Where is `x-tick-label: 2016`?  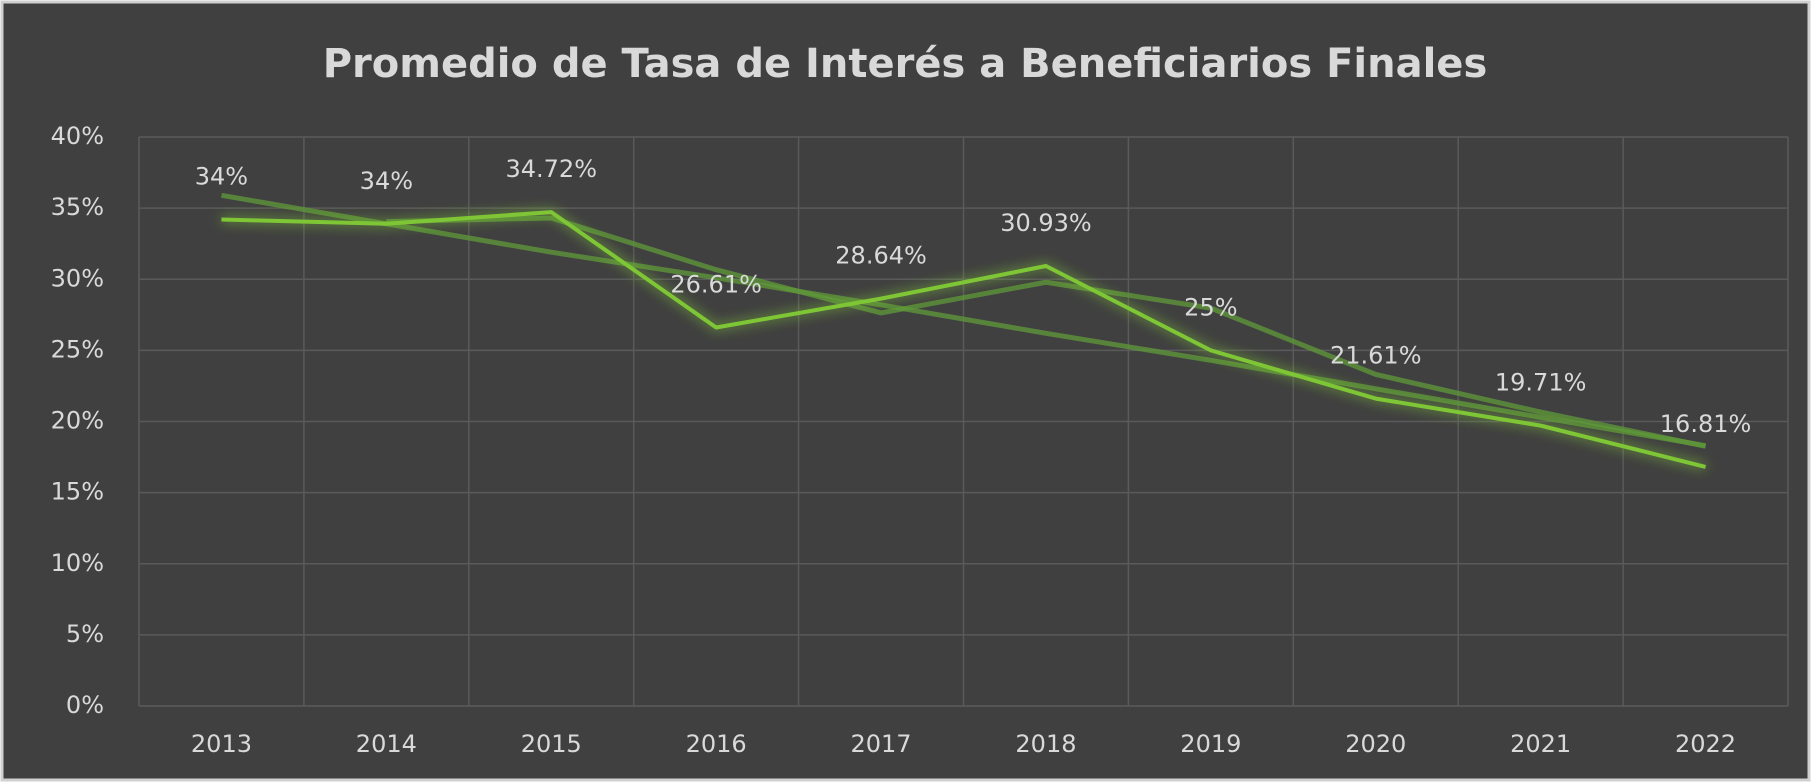
x-tick-label: 2016 is located at coordinates (716, 744).